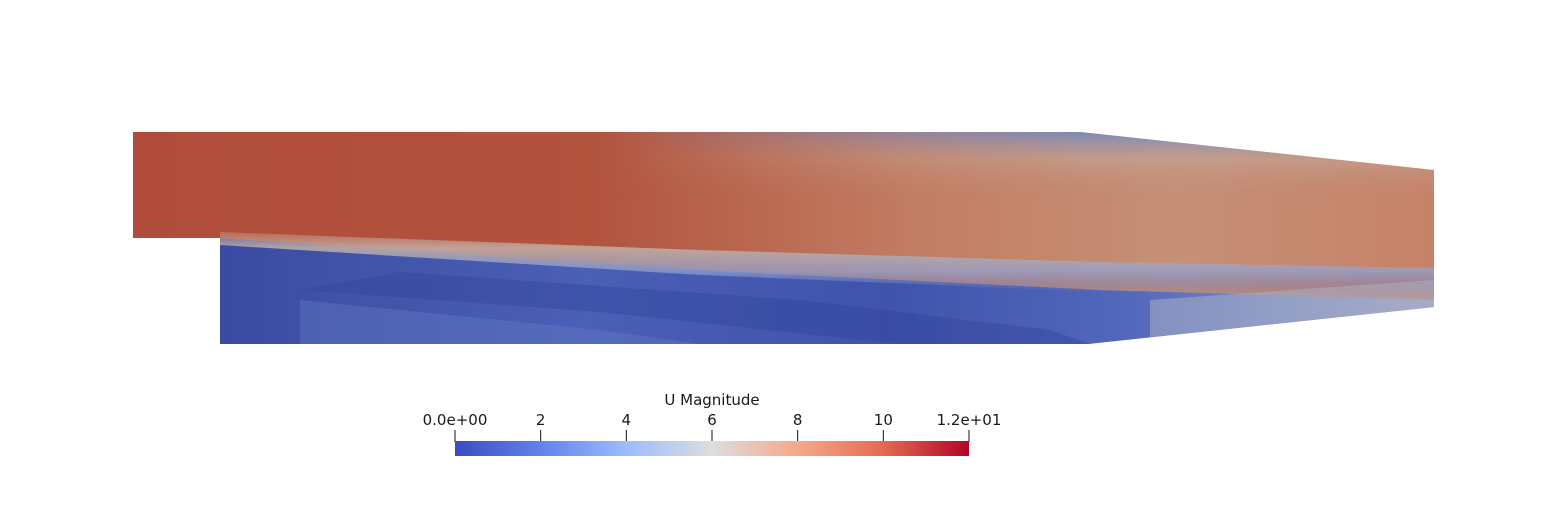 The width and height of the screenshot is (1558, 525). I want to click on legend-tick-label: 6, so click(712, 420).